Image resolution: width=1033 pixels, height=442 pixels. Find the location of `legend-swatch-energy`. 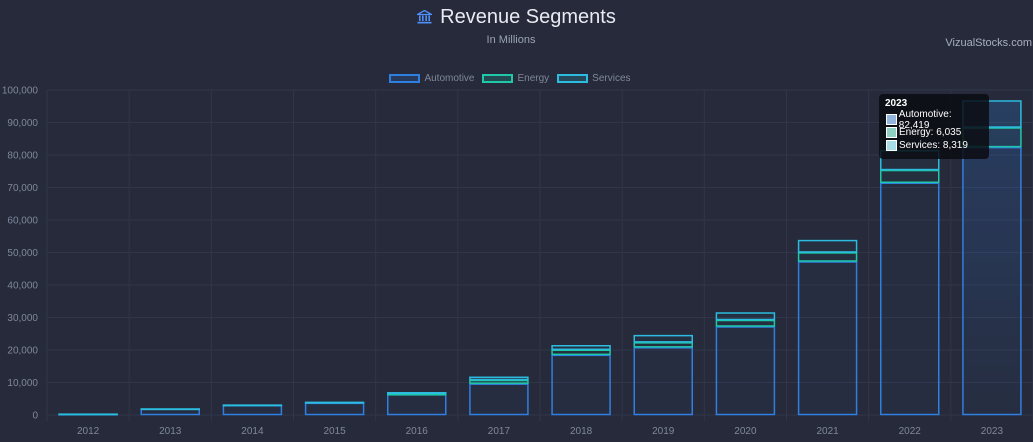

legend-swatch-energy is located at coordinates (498, 78).